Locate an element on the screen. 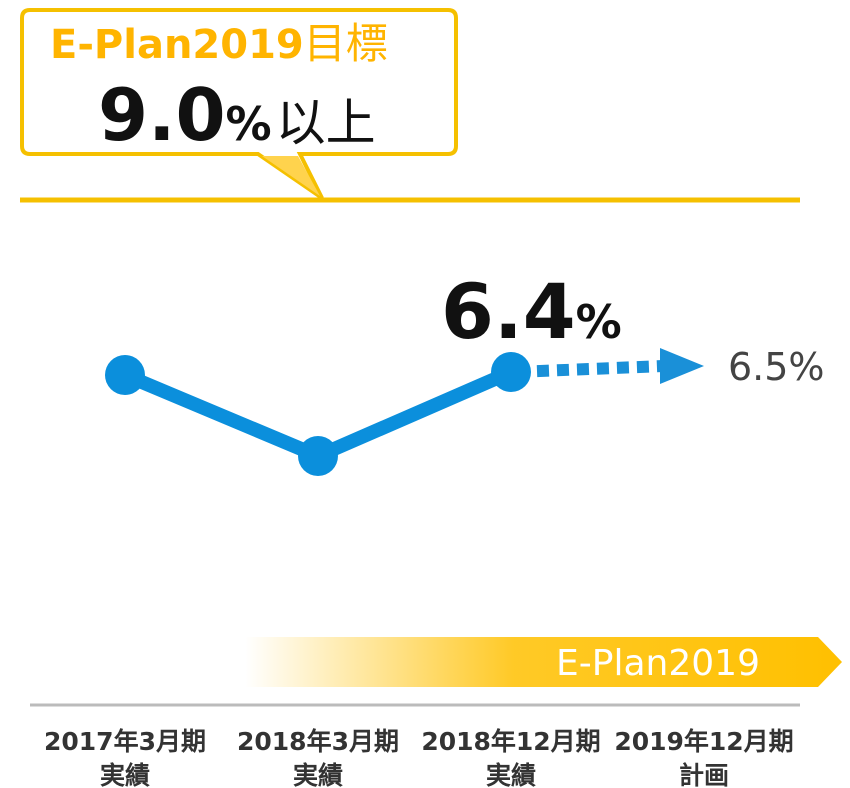 The image size is (850, 788). value-label: 6.5% is located at coordinates (776, 367).